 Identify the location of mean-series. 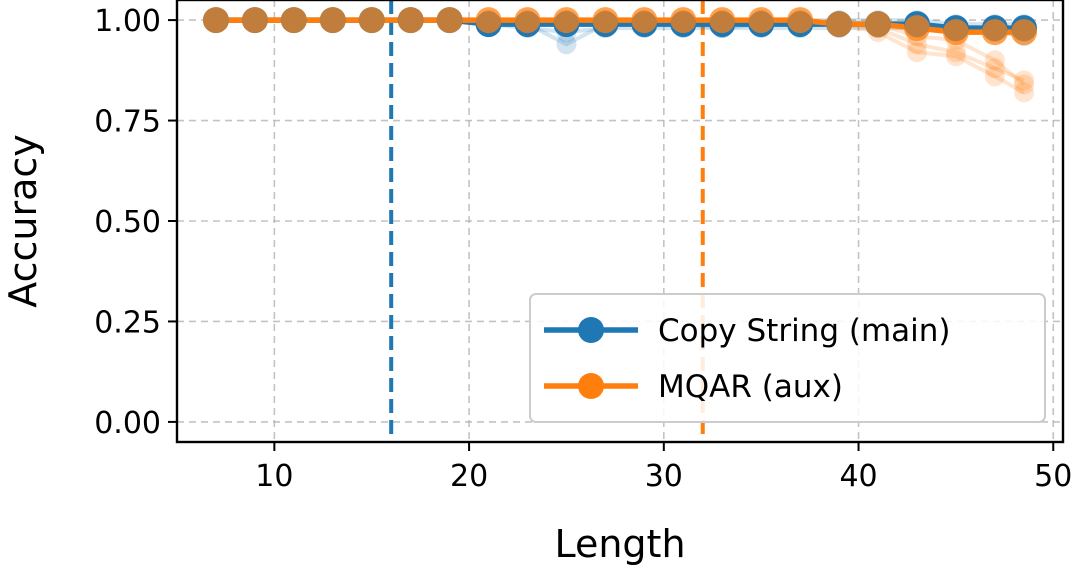
(620, 26).